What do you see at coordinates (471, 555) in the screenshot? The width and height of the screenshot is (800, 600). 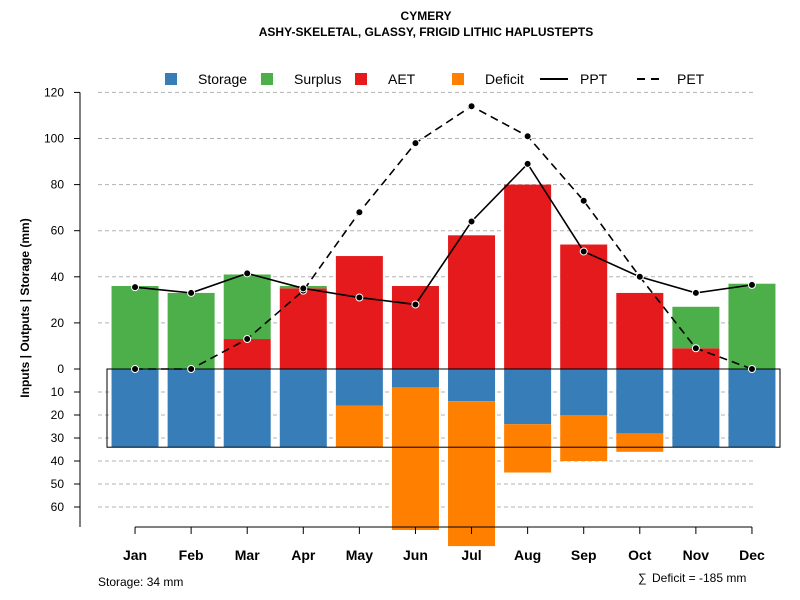 I see `x-tick-label: Jul` at bounding box center [471, 555].